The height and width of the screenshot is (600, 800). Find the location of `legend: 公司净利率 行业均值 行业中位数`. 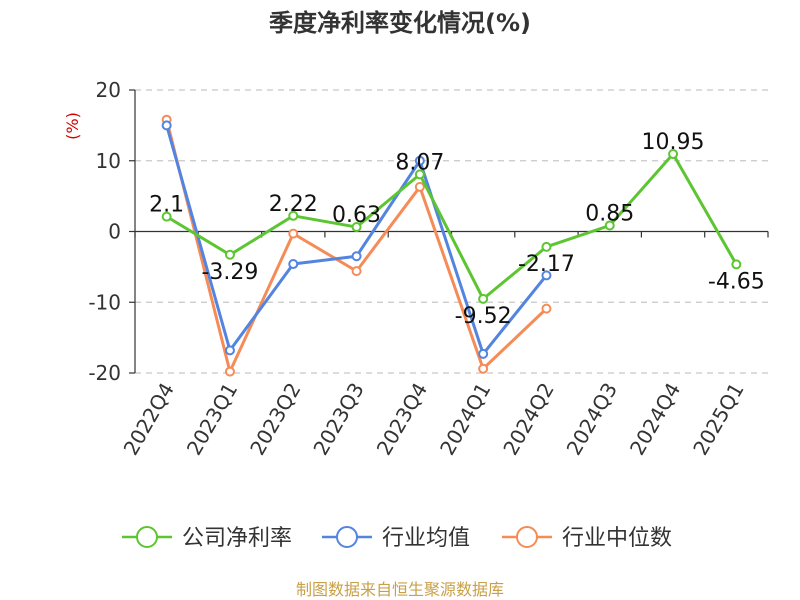

legend: 公司净利率 行业均值 行业中位数 is located at coordinates (397, 538).